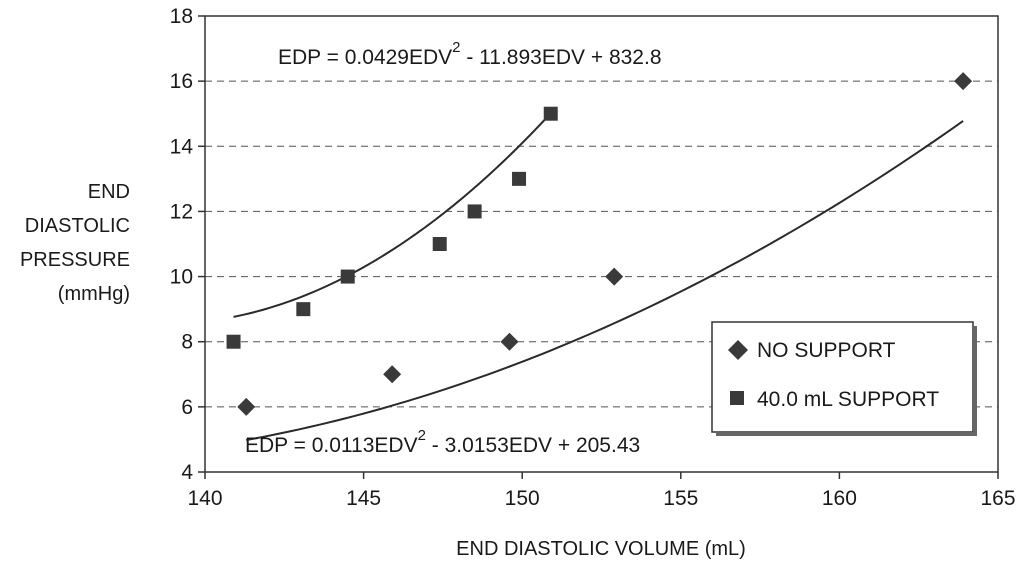 This screenshot has height=573, width=1023. Describe the element at coordinates (187, 342) in the screenshot. I see `y-tick-label: 8` at that location.